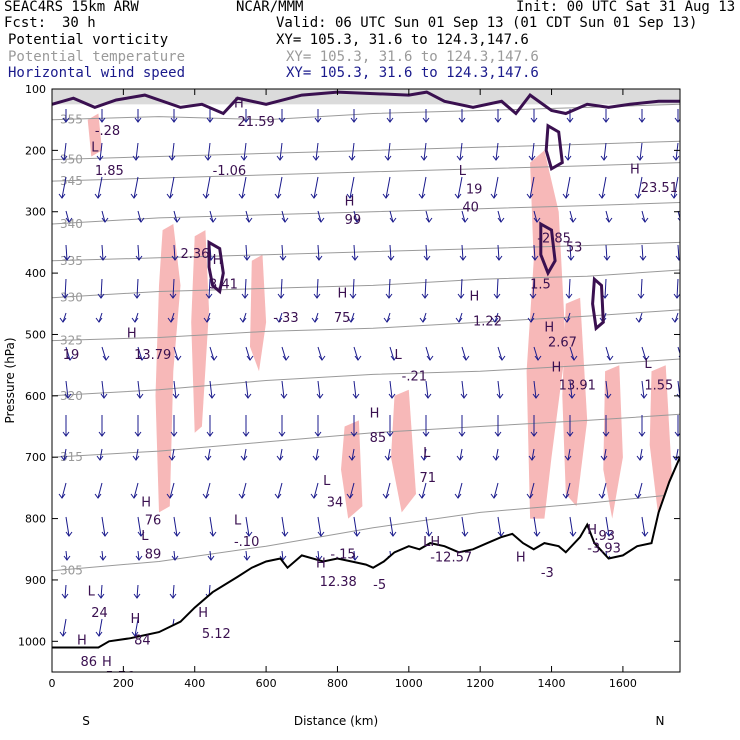 The height and width of the screenshot is (740, 740). What do you see at coordinates (540, 284) in the screenshot?
I see `extremum-label-26: 1.5` at bounding box center [540, 284].